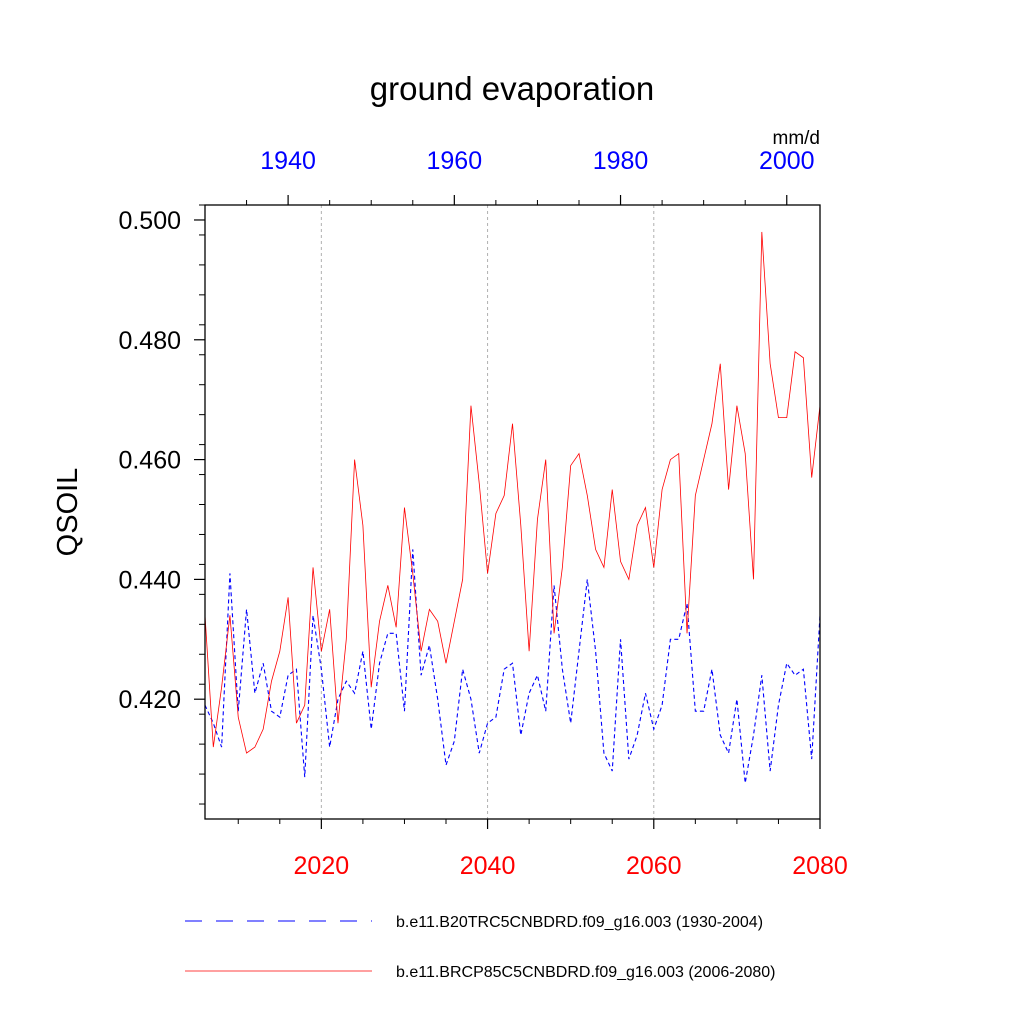  I want to click on y-tick-label: 0.480, so click(149, 341).